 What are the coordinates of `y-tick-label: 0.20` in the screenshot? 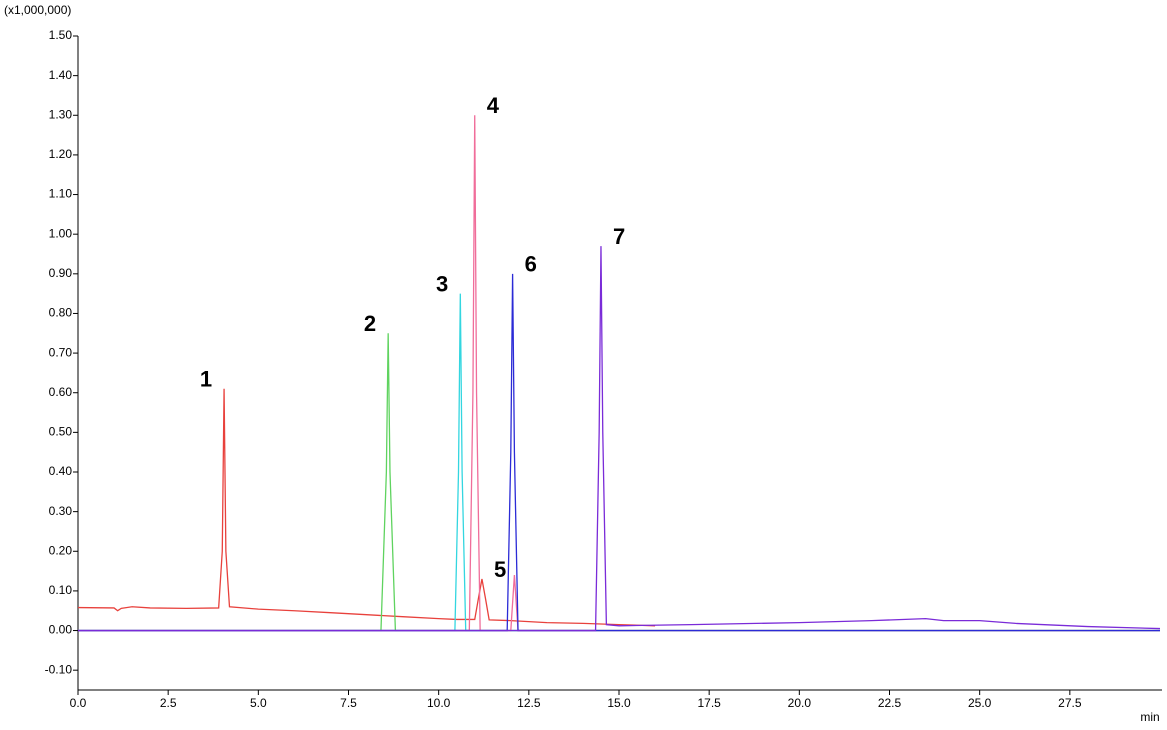 It's located at (61, 550).